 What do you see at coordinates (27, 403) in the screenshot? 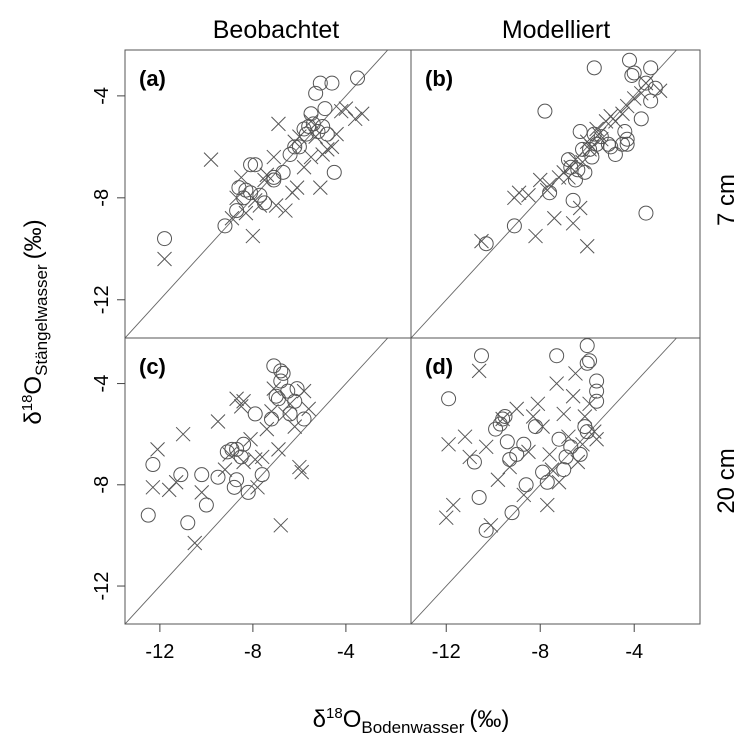
I see `y-label-sup: 18` at bounding box center [27, 403].